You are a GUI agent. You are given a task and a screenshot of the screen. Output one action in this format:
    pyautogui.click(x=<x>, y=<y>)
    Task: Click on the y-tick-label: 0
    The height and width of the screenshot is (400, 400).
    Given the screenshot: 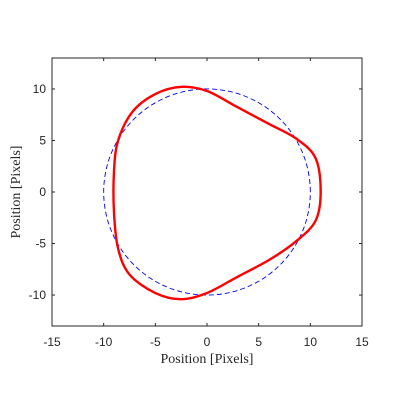 What is the action you would take?
    pyautogui.click(x=42, y=192)
    